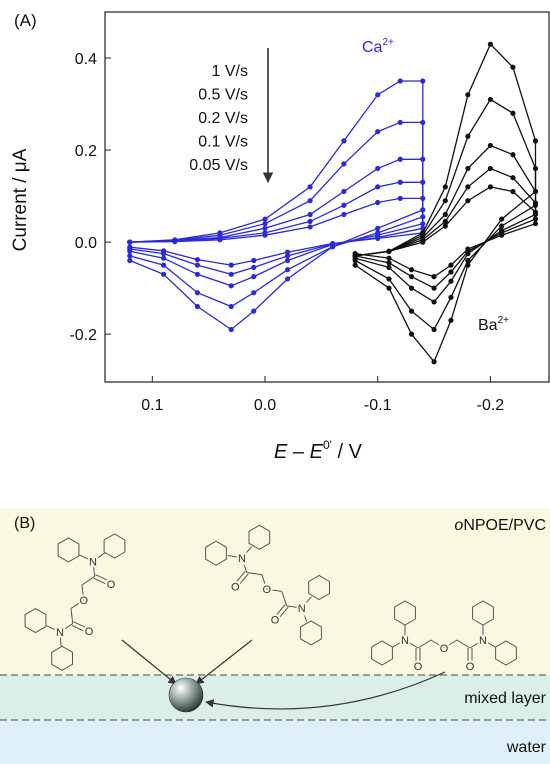 Image resolution: width=550 pixels, height=764 pixels. What do you see at coordinates (218, 165) in the screenshot?
I see `scan-rate-label: 0.05 V/s` at bounding box center [218, 165].